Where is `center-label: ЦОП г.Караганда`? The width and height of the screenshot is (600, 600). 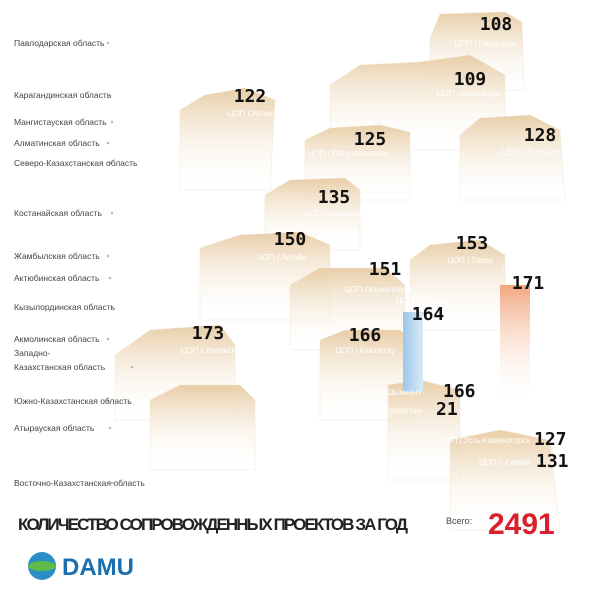 center-label: ЦОП г.Караганда is located at coordinates (468, 93).